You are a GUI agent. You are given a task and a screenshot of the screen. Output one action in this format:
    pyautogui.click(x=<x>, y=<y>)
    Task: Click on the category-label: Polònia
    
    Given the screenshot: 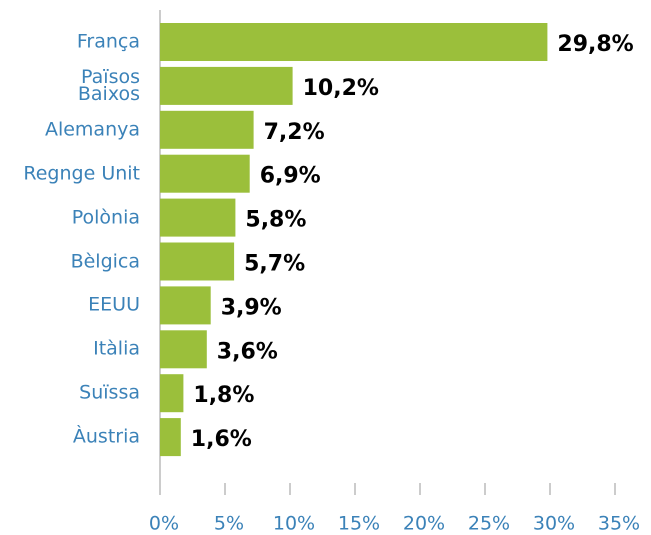 What is the action you would take?
    pyautogui.click(x=105, y=217)
    